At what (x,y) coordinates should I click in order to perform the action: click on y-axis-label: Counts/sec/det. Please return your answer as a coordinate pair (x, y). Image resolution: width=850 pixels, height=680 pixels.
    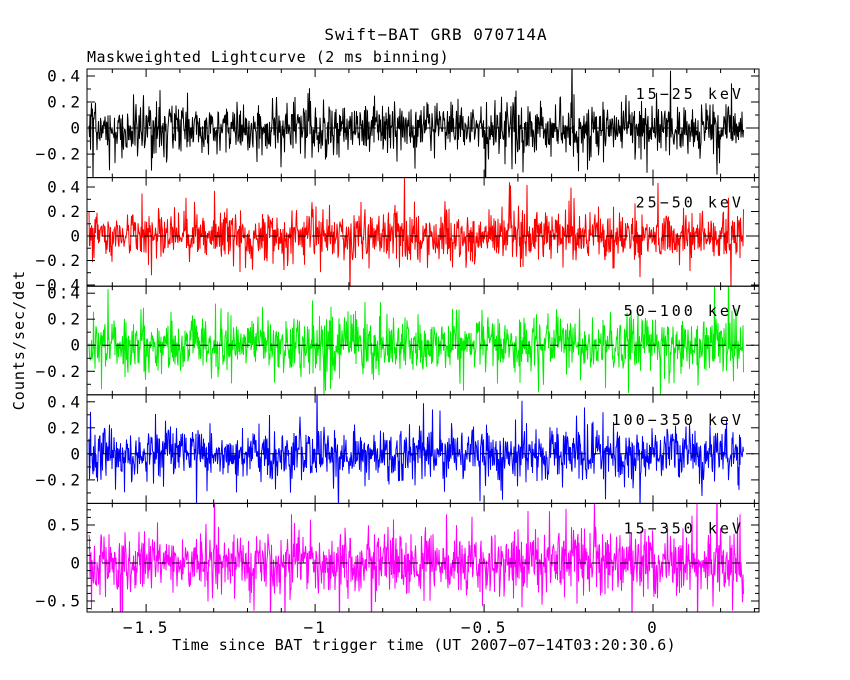
    Looking at the image, I should click on (19, 340).